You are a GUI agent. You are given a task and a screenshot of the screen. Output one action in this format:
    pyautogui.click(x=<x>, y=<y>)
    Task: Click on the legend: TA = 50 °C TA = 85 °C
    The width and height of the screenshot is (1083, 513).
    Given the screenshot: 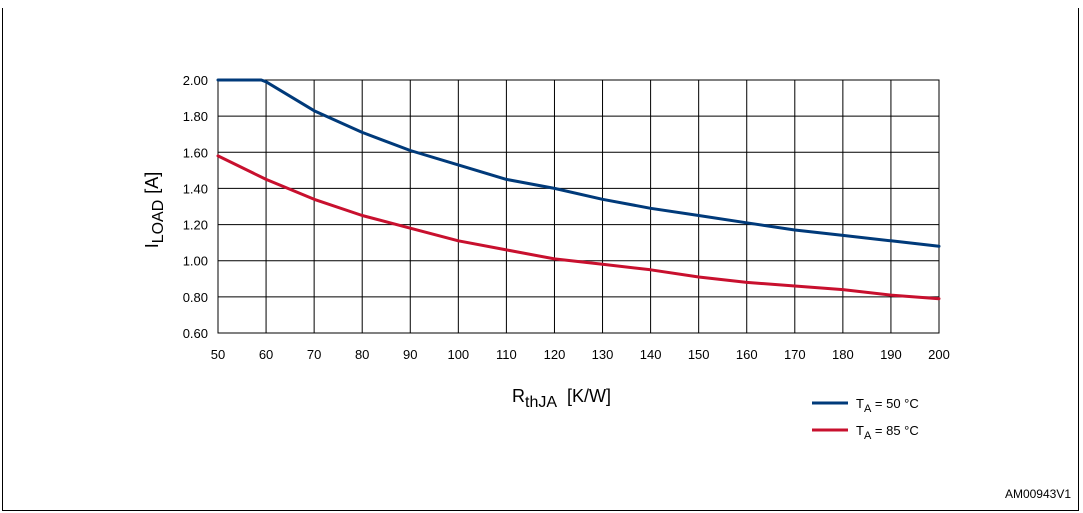 What is the action you would take?
    pyautogui.click(x=865, y=419)
    